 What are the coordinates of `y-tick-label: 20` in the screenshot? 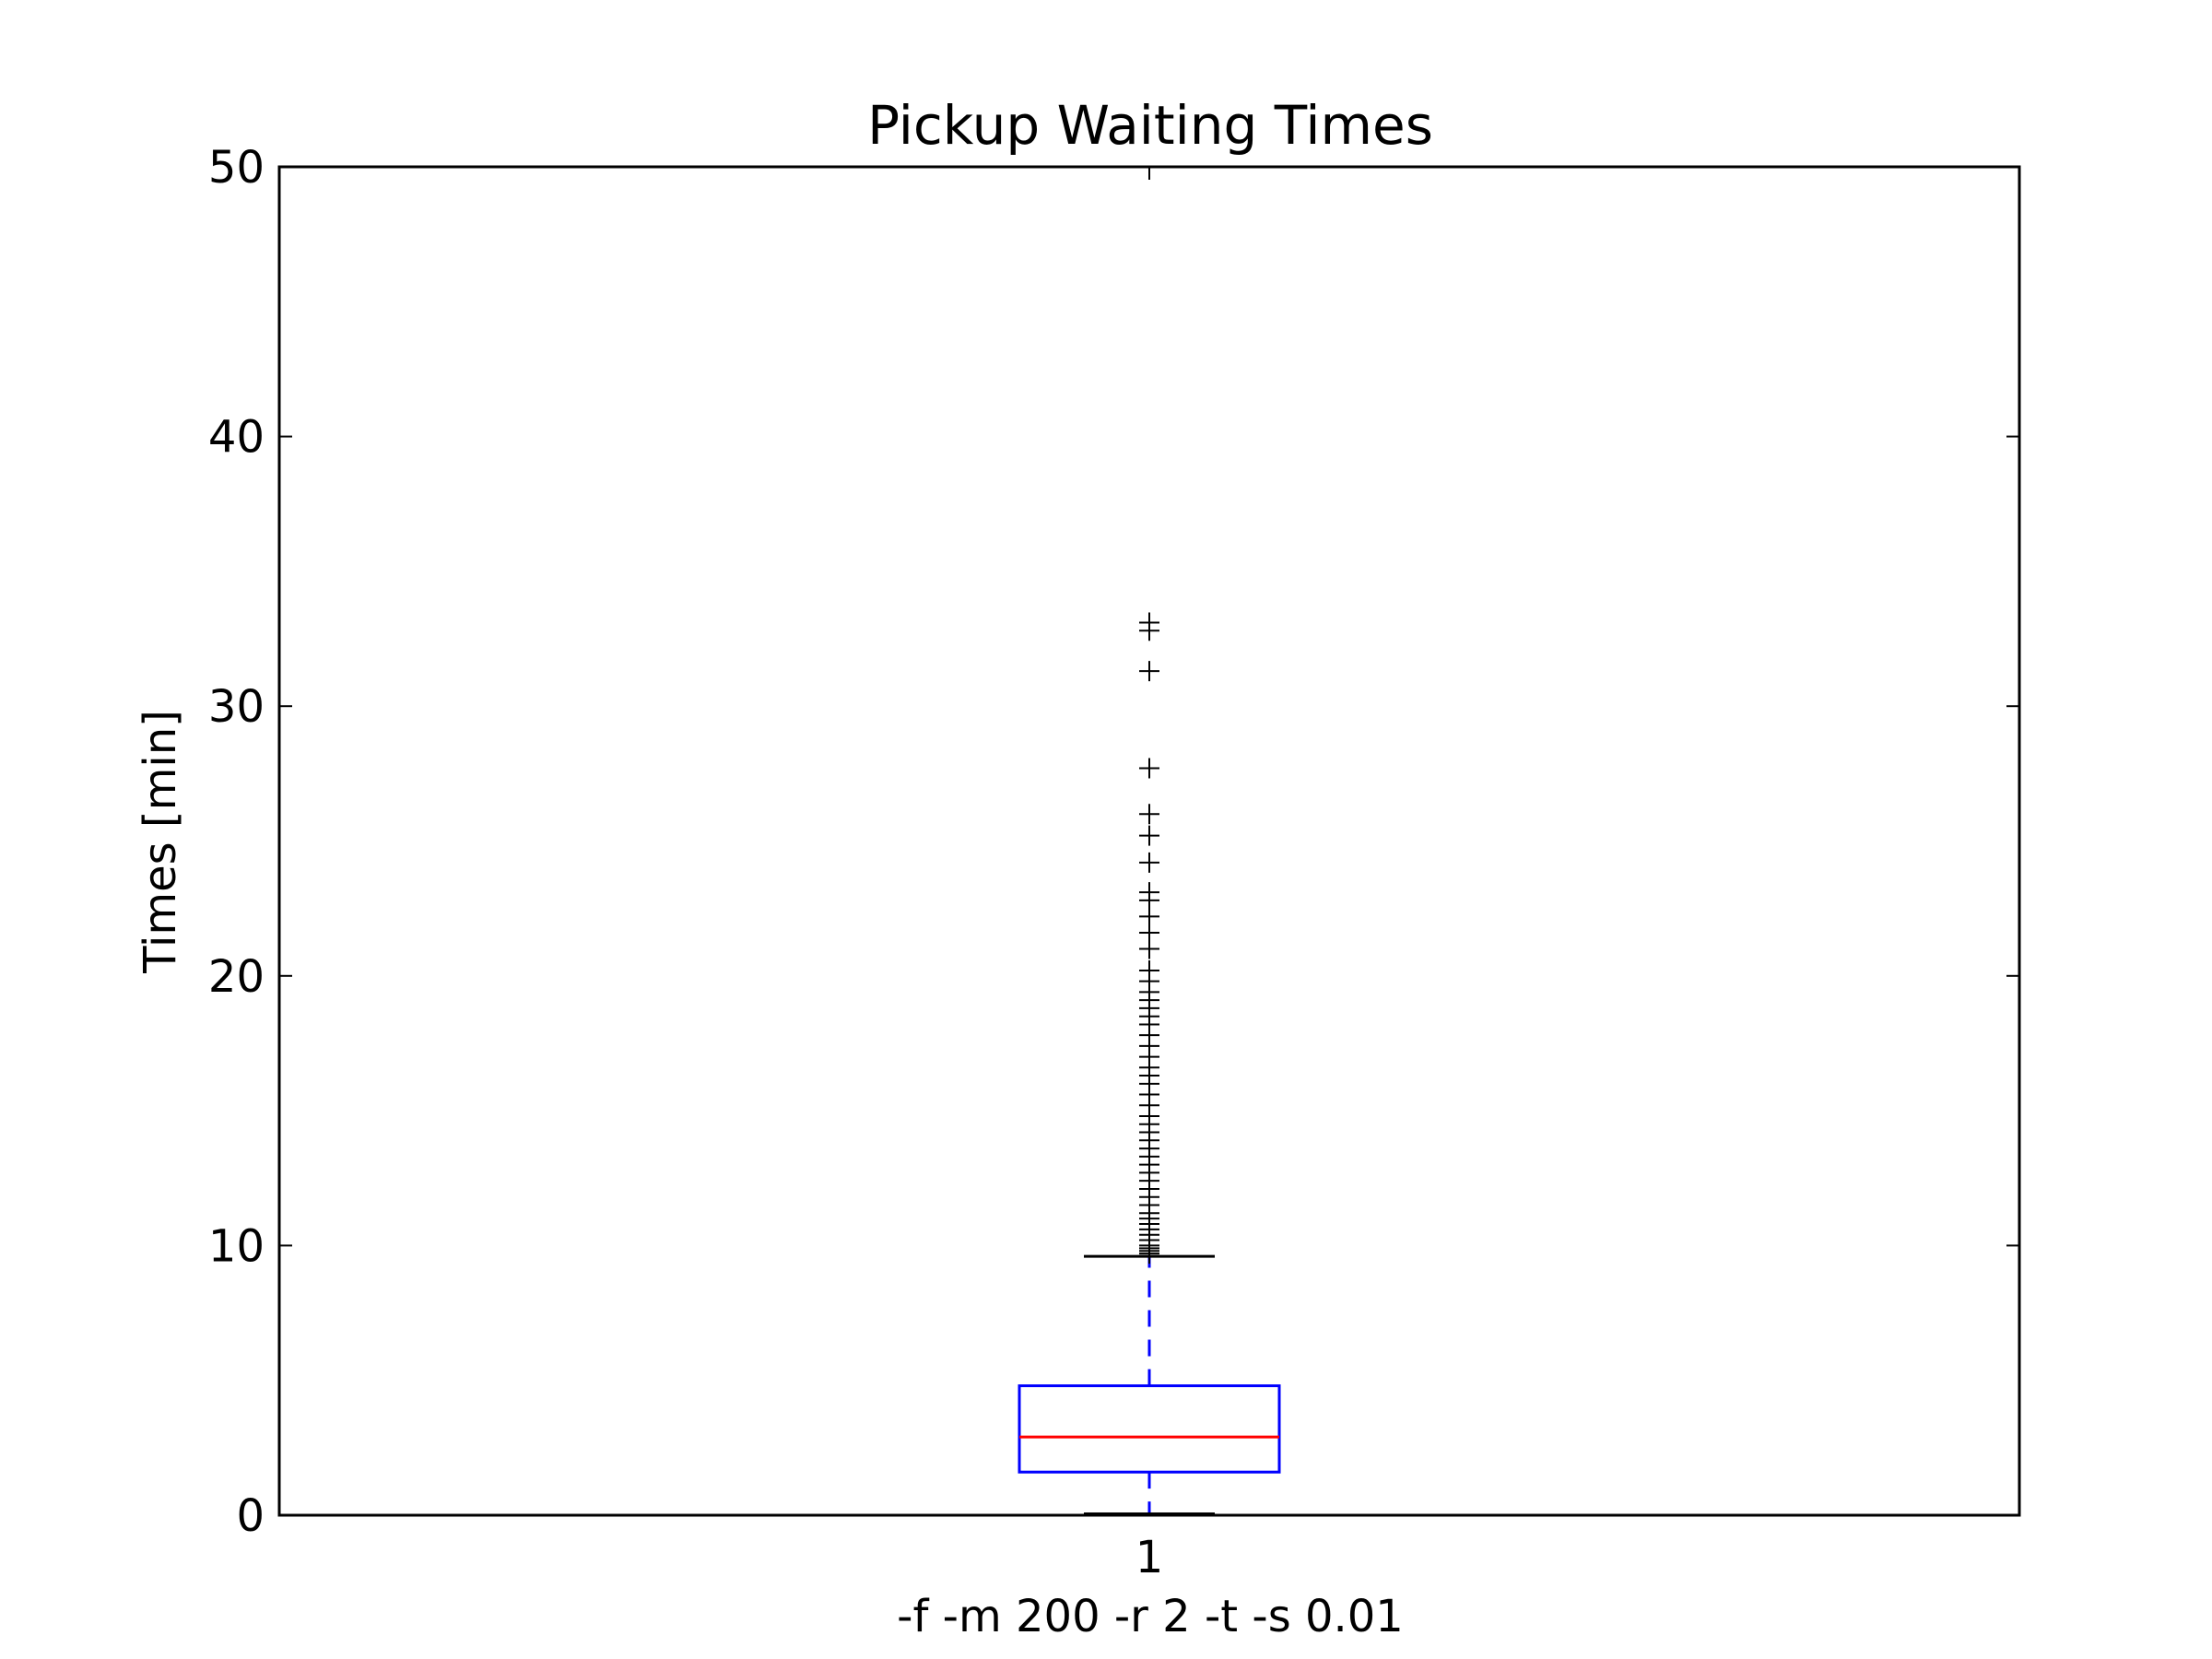 It's located at (236, 977).